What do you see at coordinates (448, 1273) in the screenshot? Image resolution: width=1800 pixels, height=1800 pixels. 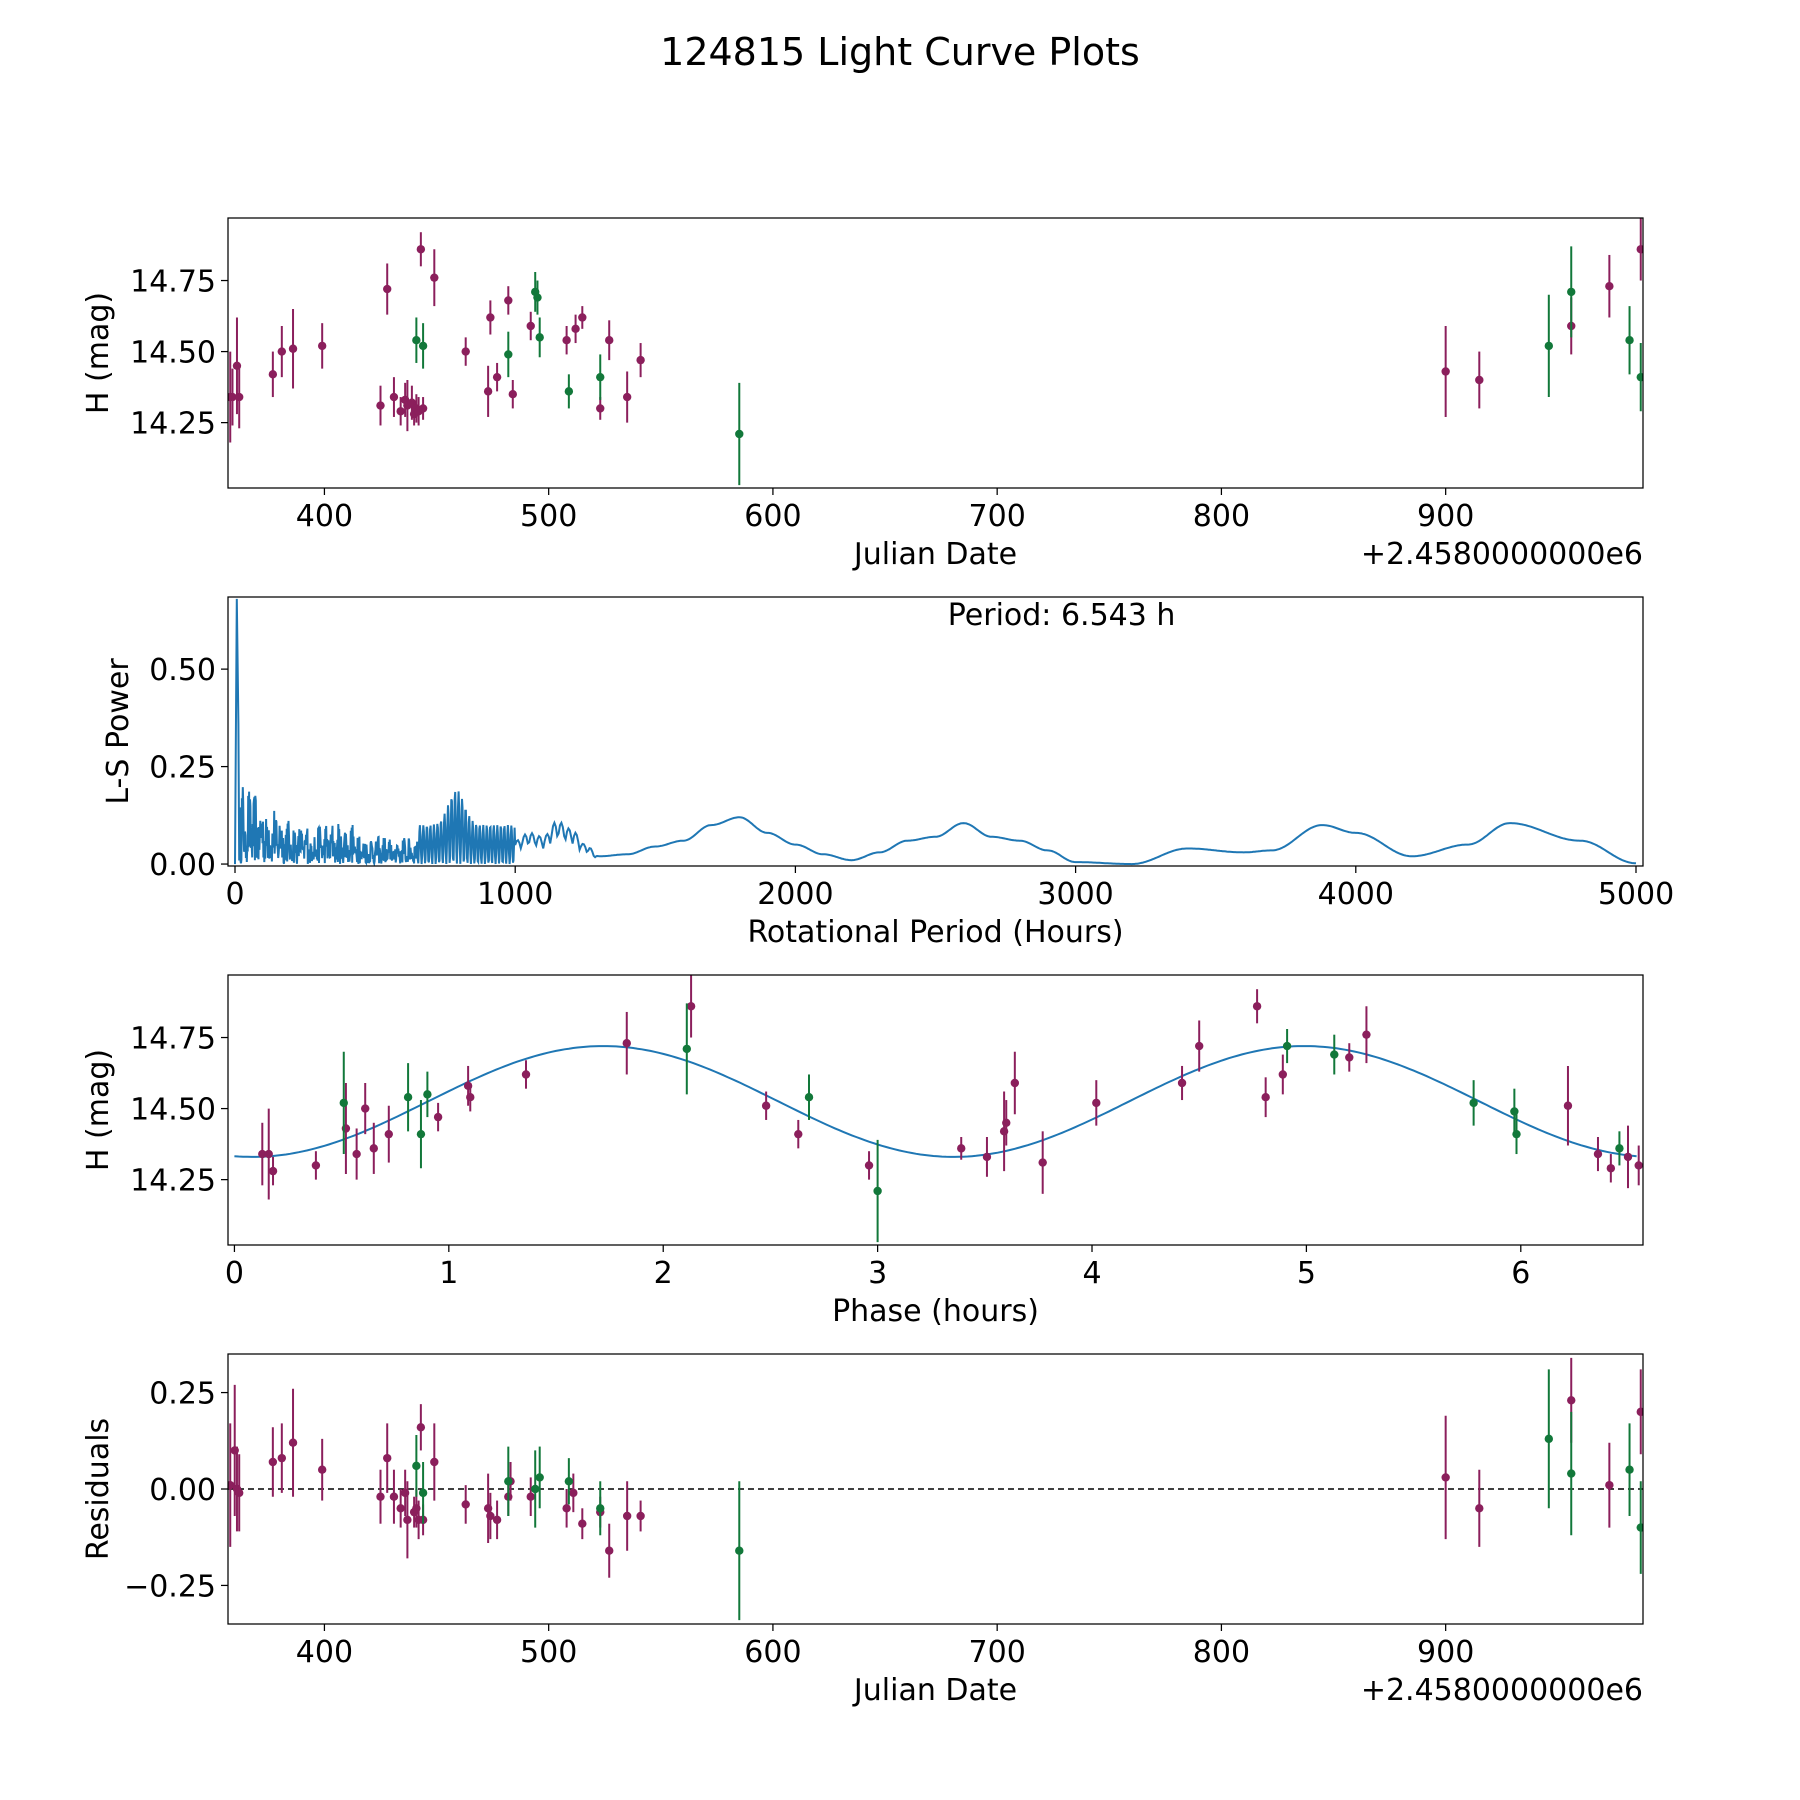 I see `x-tick-label: 1` at bounding box center [448, 1273].